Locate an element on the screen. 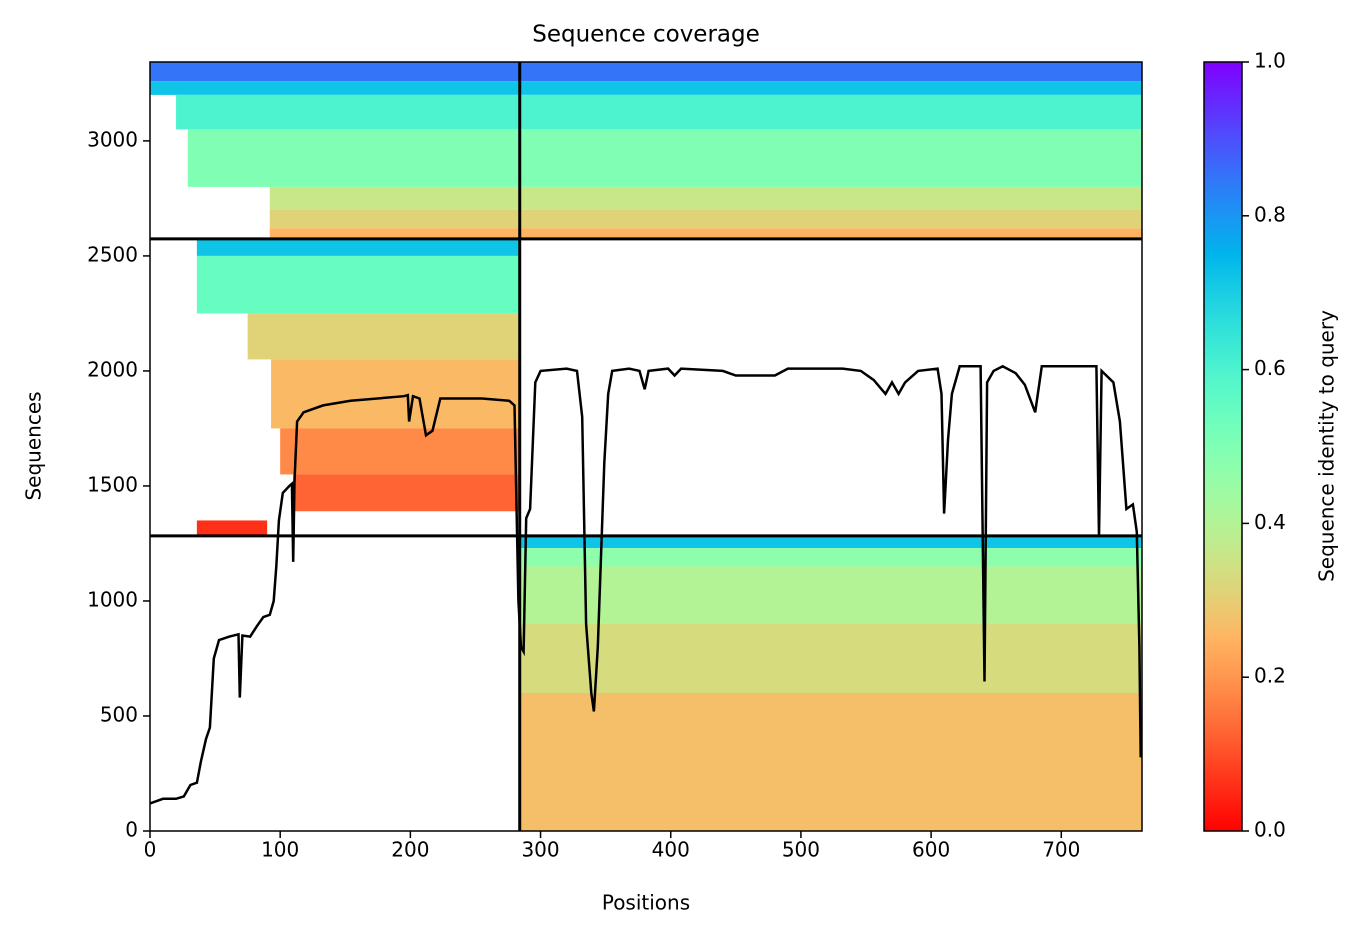  y-tick-label: 0 is located at coordinates (131, 830).